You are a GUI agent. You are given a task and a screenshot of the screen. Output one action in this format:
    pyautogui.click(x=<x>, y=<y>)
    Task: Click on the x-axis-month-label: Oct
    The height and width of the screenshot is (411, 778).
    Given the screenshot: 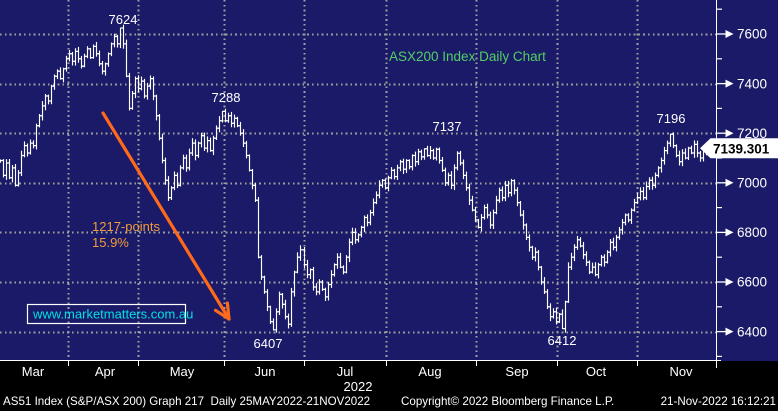 What is the action you would take?
    pyautogui.click(x=596, y=371)
    